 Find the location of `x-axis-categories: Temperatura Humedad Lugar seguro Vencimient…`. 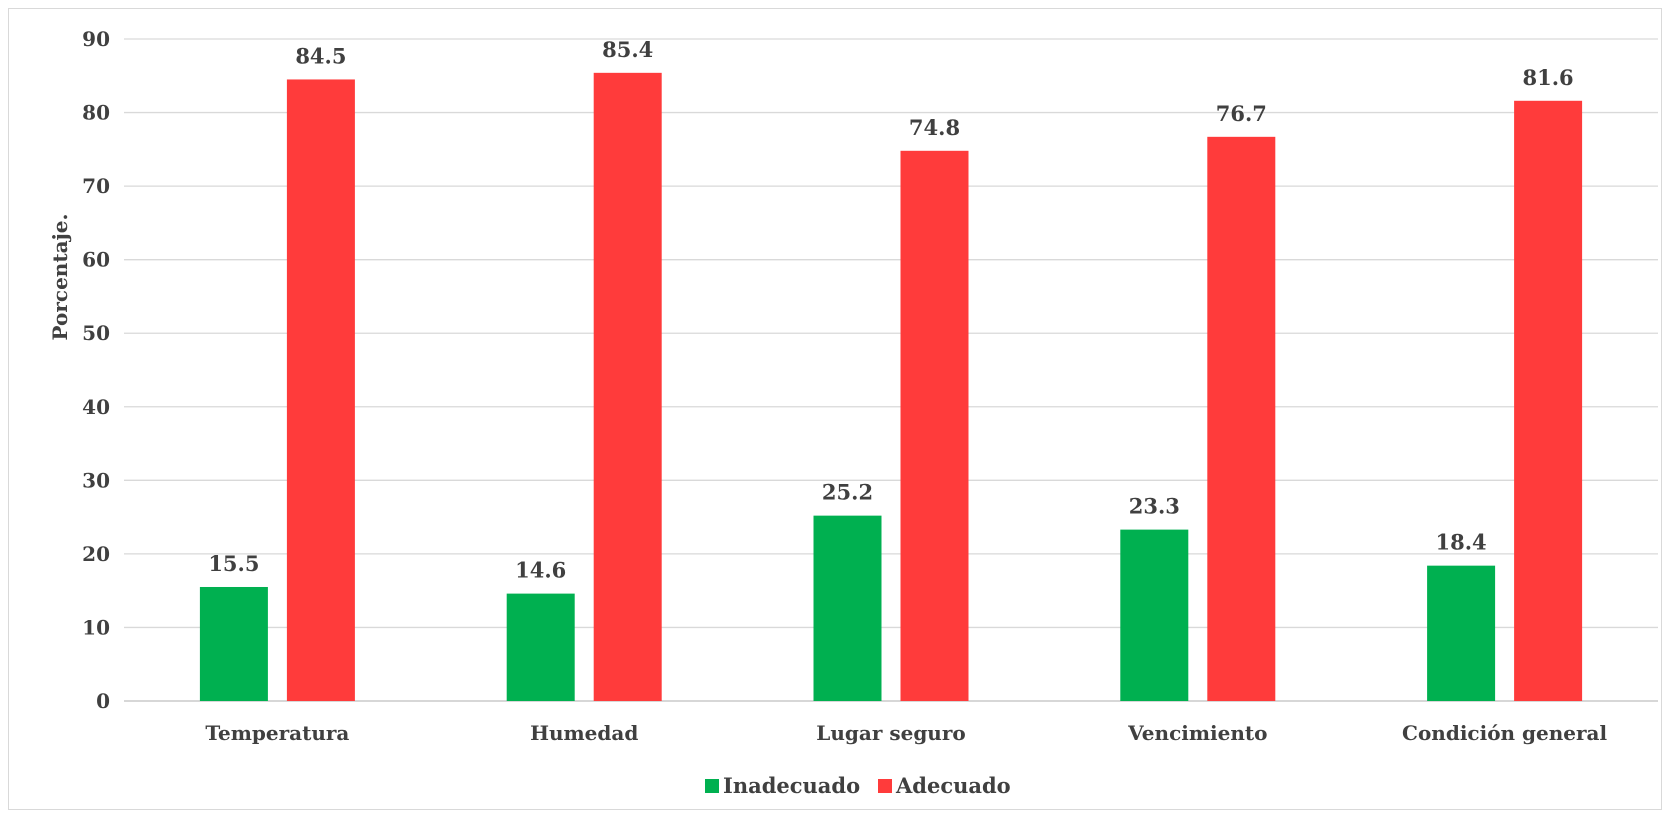

x-axis-categories: Temperatura Humedad Lugar seguro Vencimient… is located at coordinates (906, 733).